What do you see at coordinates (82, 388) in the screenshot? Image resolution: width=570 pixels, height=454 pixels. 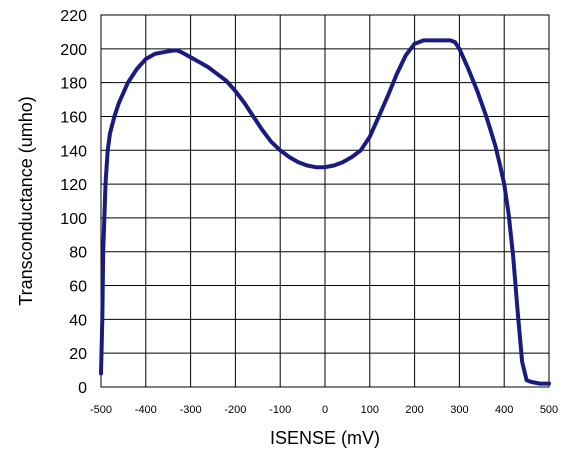 I see `y-tick-label: 0` at bounding box center [82, 388].